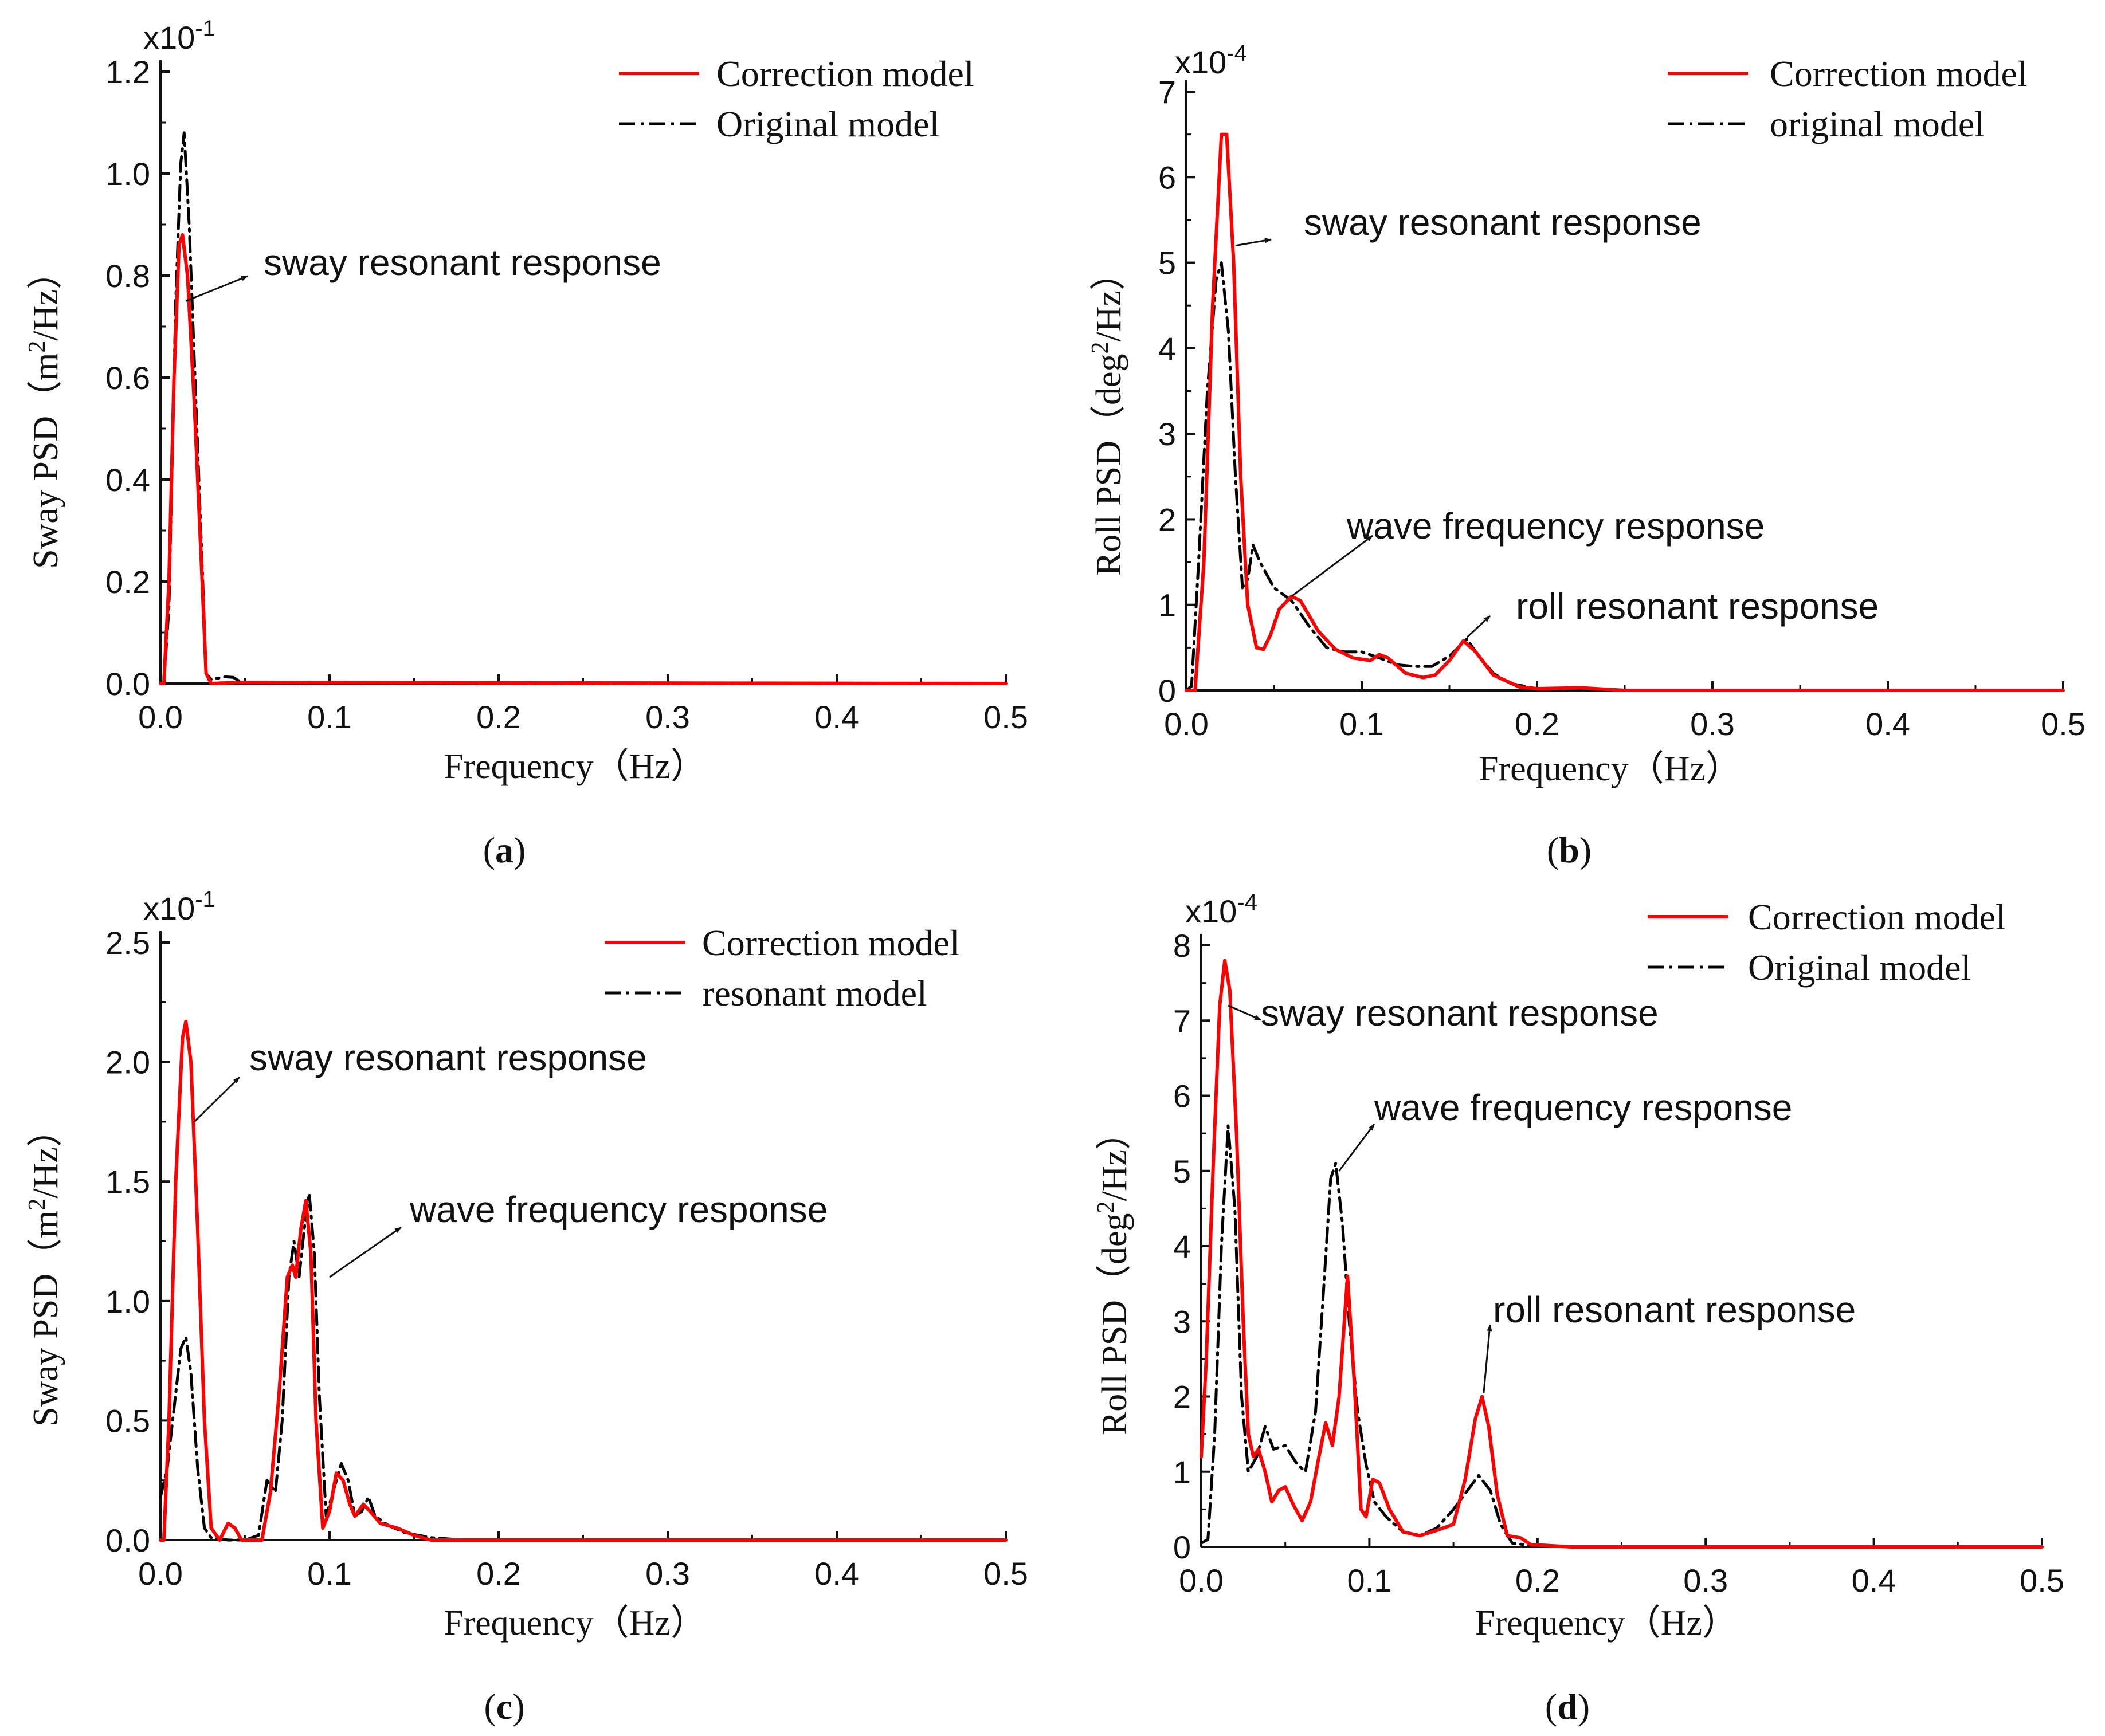 This screenshot has width=2105, height=1736. What do you see at coordinates (1182, 1021) in the screenshot?
I see `y-tick-label: 7` at bounding box center [1182, 1021].